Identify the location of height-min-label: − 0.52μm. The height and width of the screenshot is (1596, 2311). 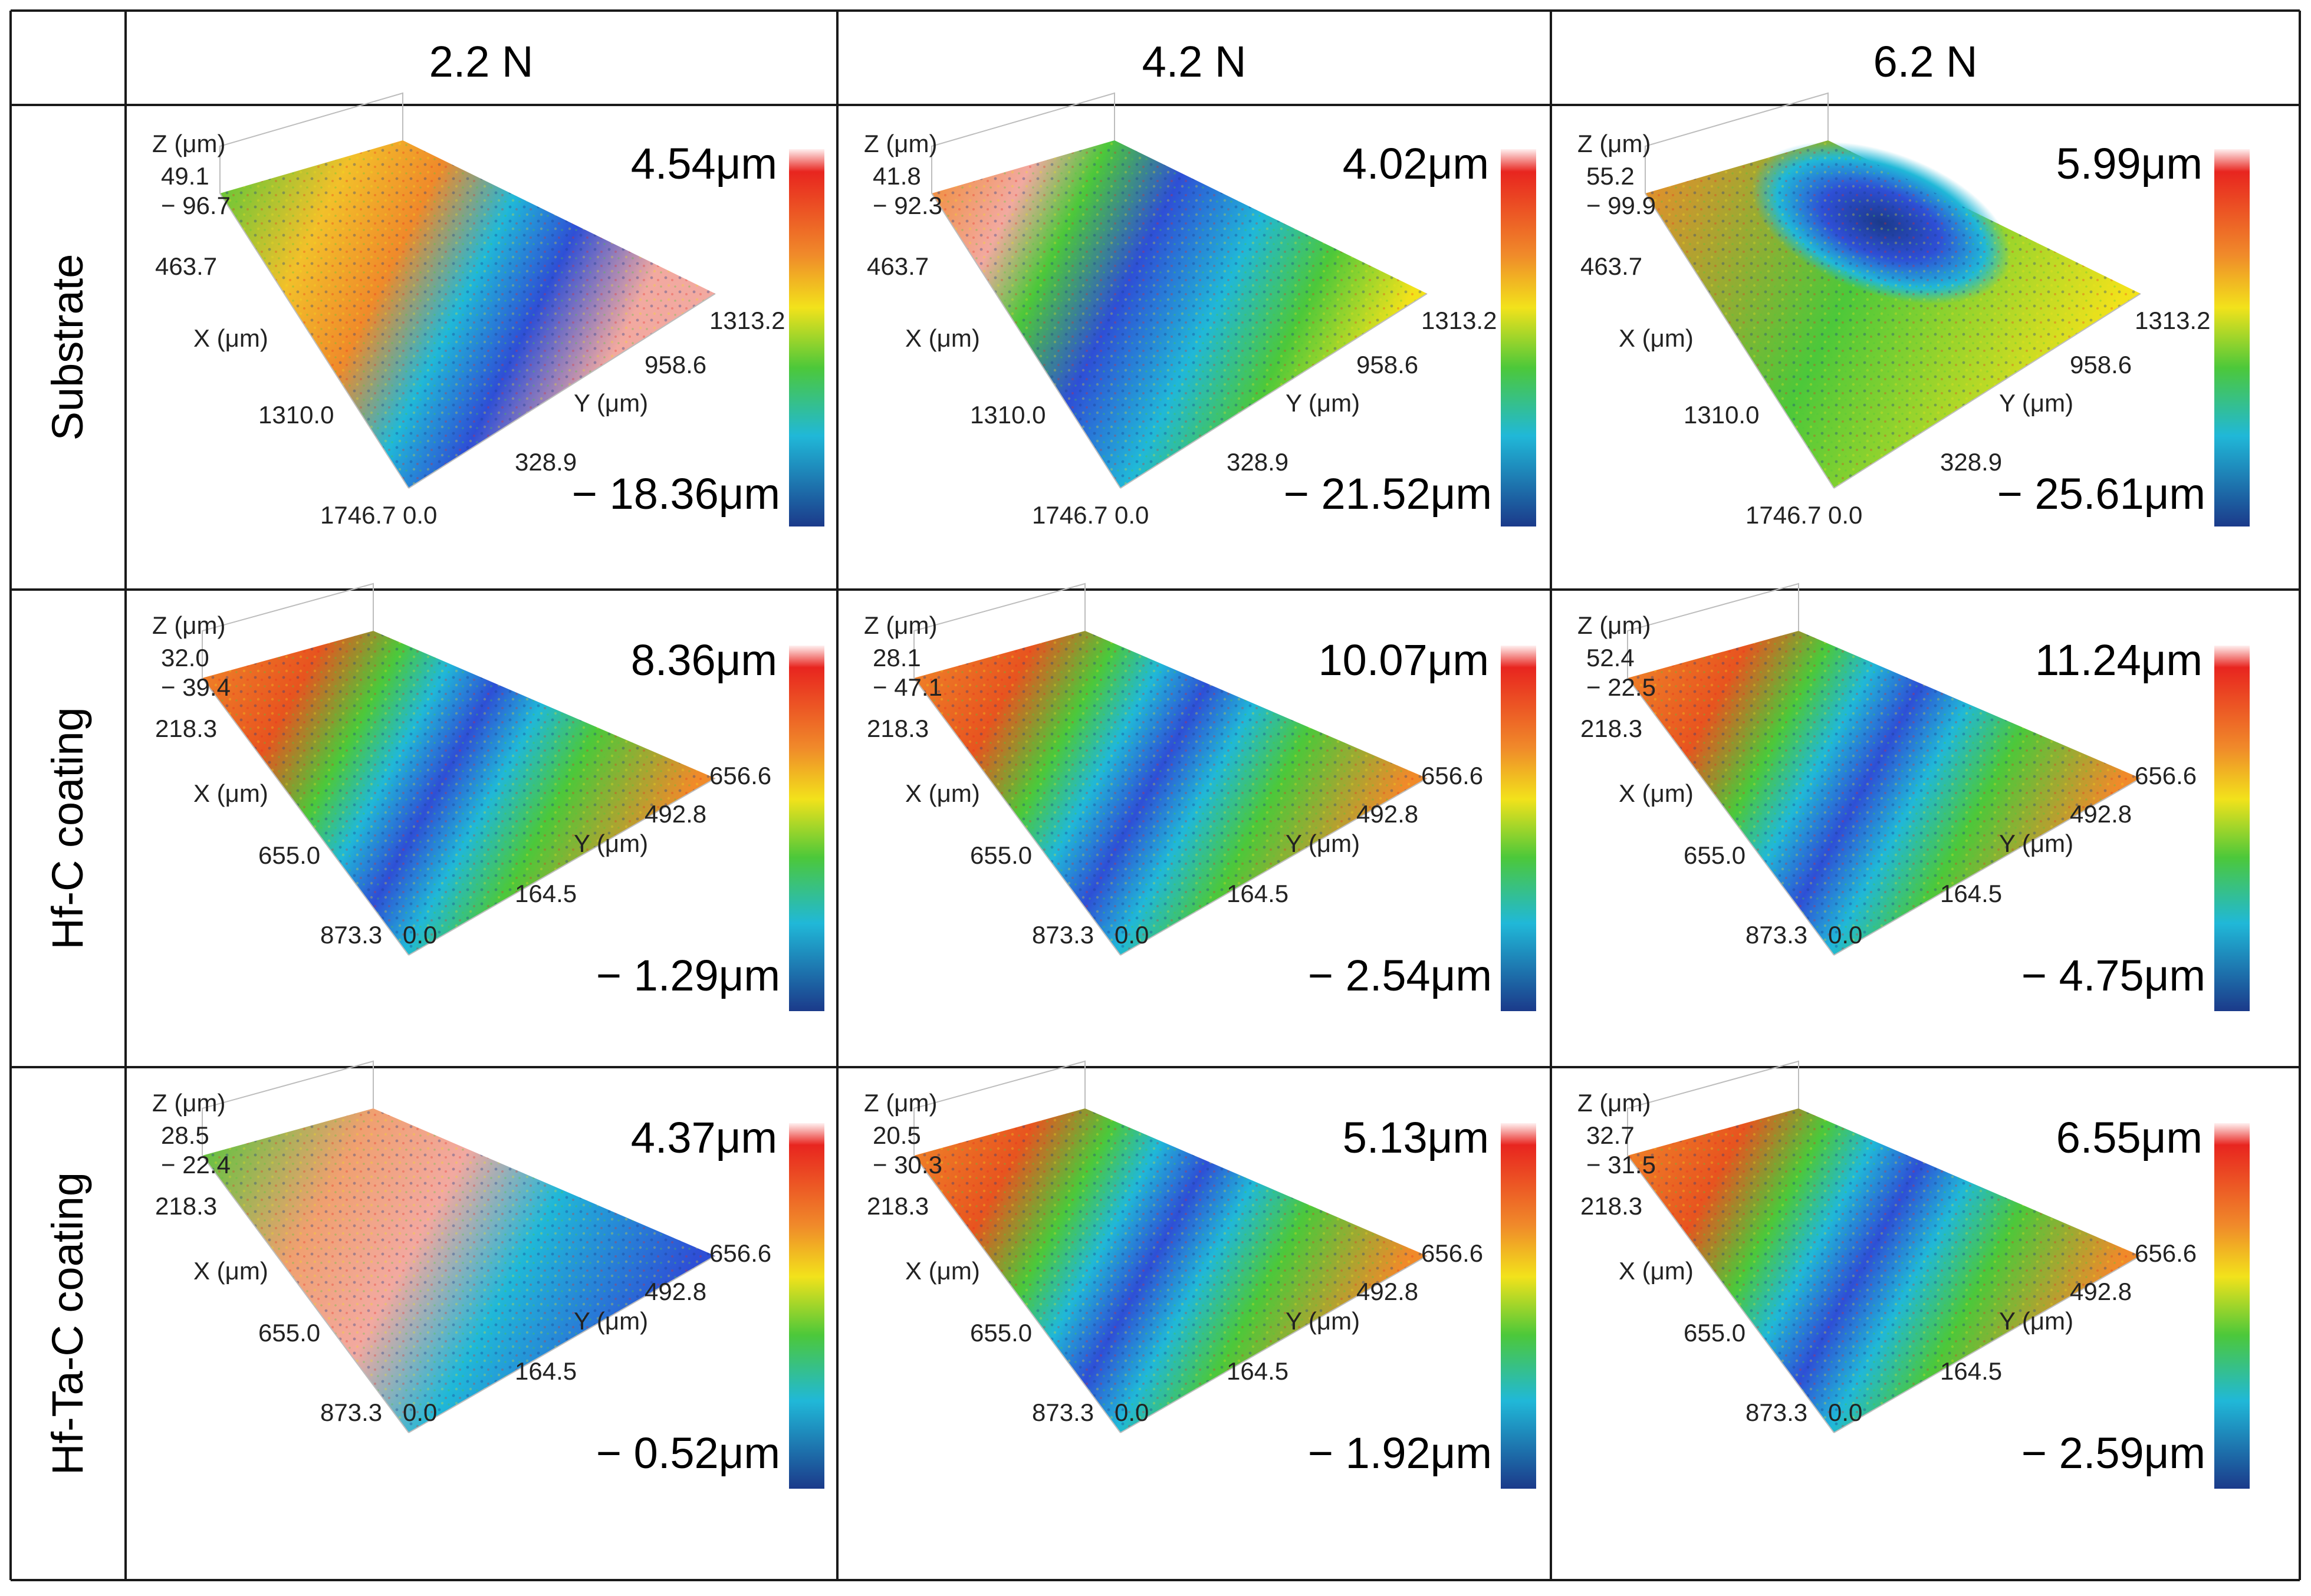
(688, 1453).